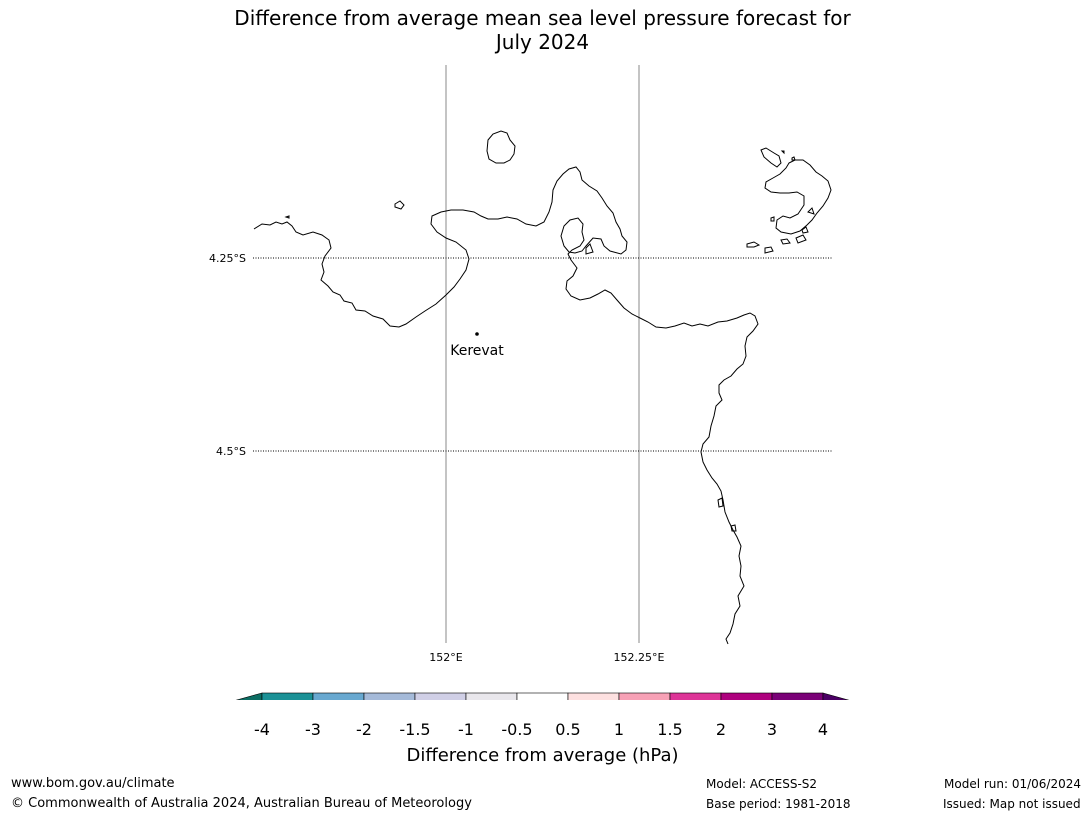 The width and height of the screenshot is (1085, 816). Describe the element at coordinates (836, 696) in the screenshot. I see `colorbar-extend-high` at that location.